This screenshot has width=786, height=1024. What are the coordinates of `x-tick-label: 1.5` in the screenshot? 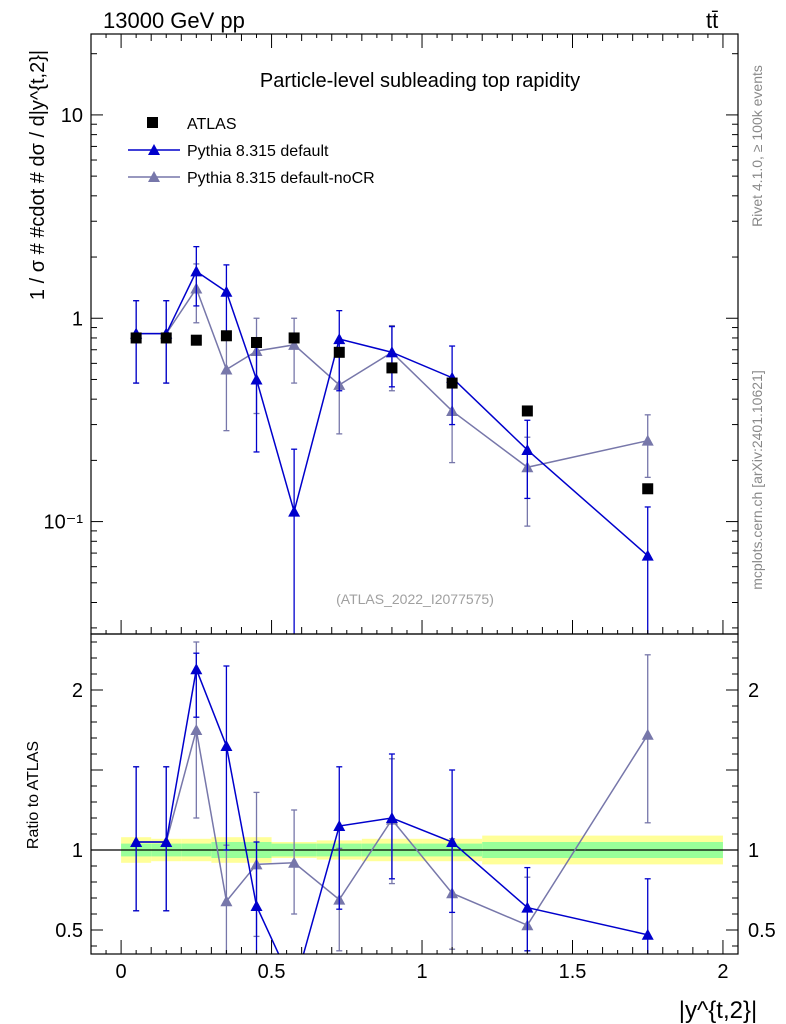 It's located at (573, 972).